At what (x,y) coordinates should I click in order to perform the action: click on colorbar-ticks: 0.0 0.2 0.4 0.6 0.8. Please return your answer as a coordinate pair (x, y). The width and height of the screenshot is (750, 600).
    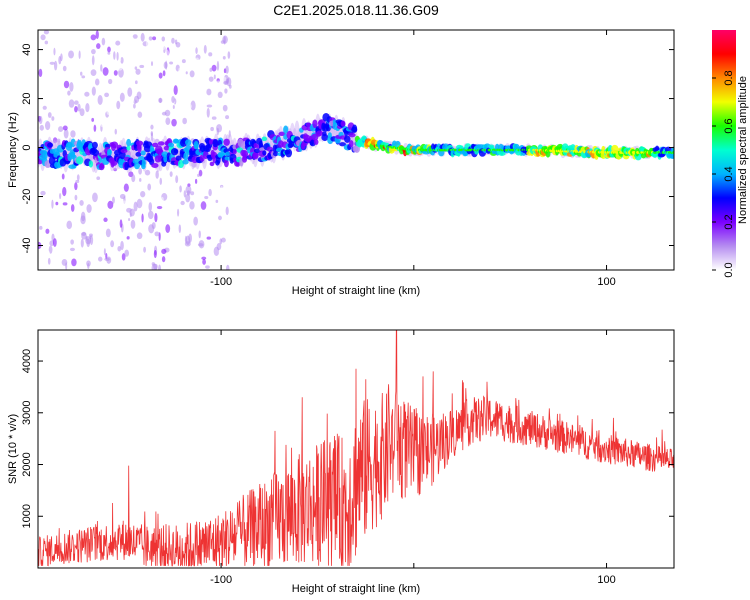
    Looking at the image, I should click on (723, 174).